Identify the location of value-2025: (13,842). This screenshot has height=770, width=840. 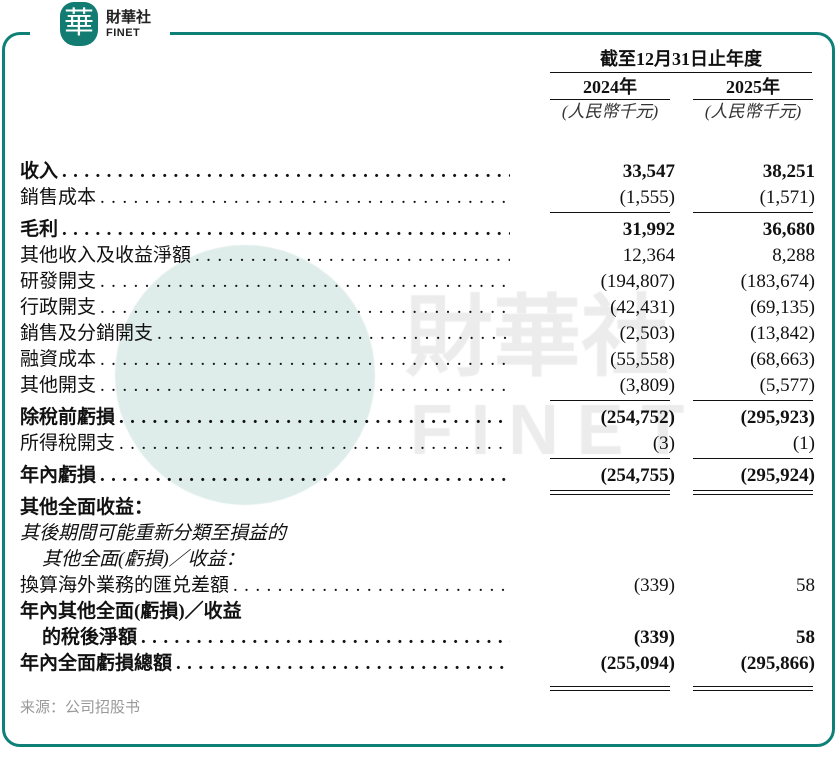
(782, 333).